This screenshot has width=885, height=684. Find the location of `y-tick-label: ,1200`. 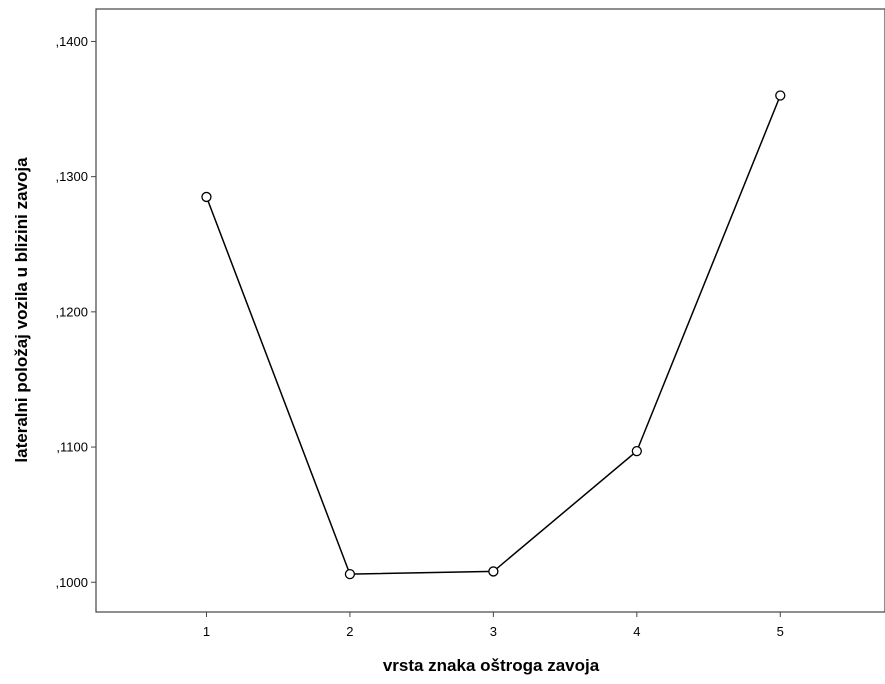

y-tick-label: ,1200 is located at coordinates (71, 311).